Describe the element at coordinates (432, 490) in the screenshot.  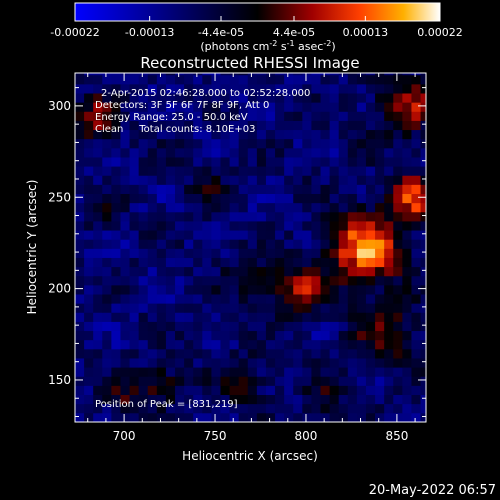
I see `plot-date: 20-May-2022 06:57` at that location.